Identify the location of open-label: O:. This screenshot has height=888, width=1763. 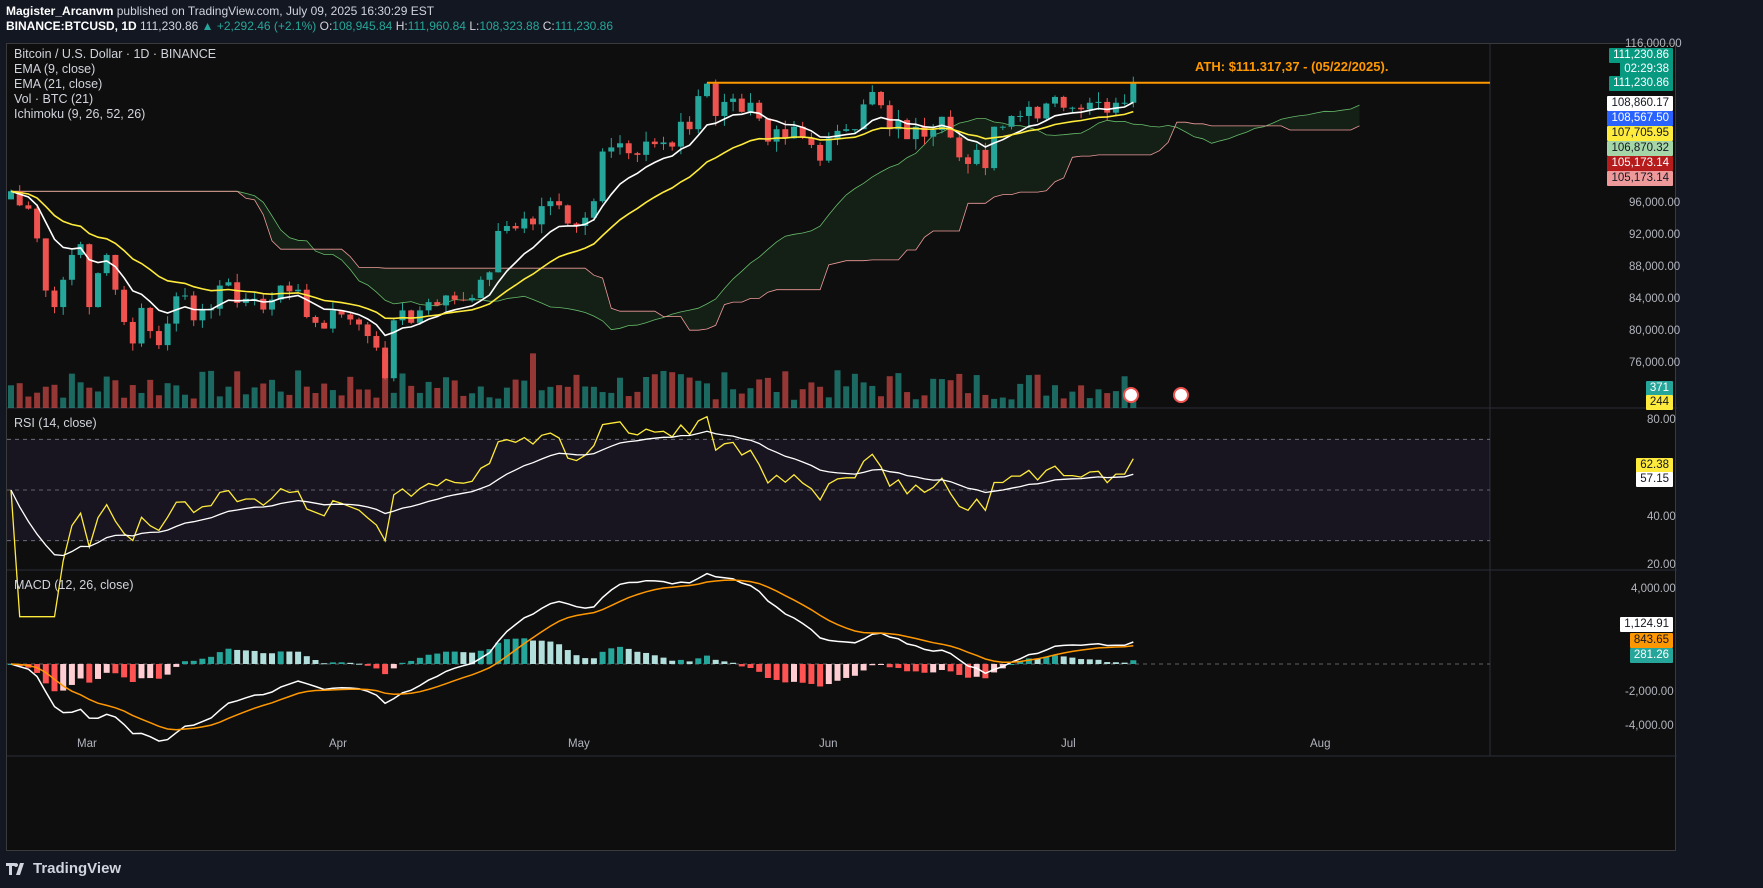
(326, 26).